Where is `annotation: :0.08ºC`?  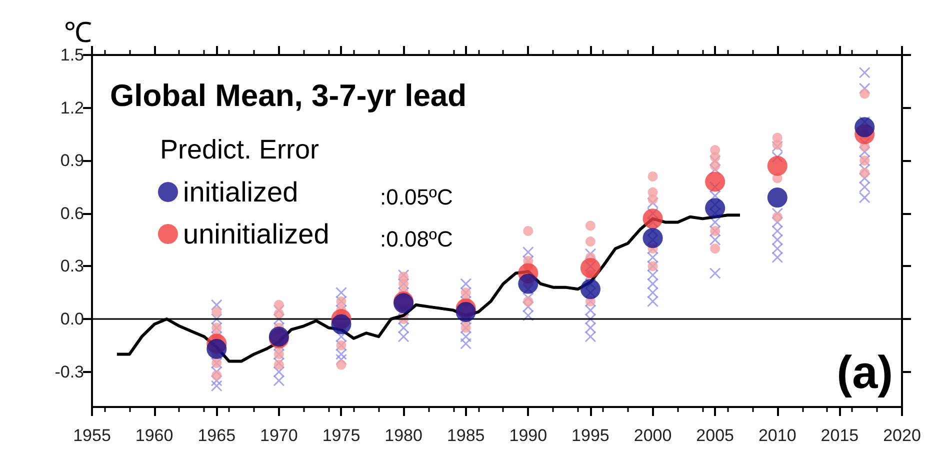
annotation: :0.08ºC is located at coordinates (416, 239).